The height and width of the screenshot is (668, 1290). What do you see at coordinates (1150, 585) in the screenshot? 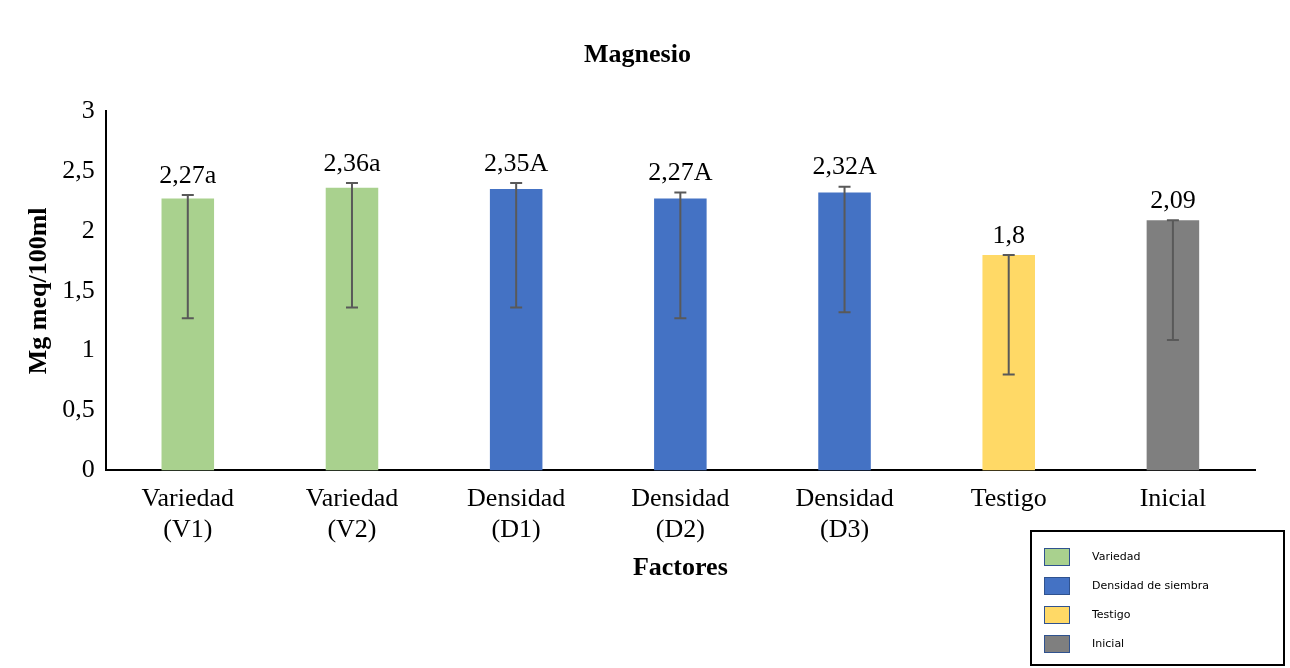
I see `legend-label: Densidad de siembra` at bounding box center [1150, 585].